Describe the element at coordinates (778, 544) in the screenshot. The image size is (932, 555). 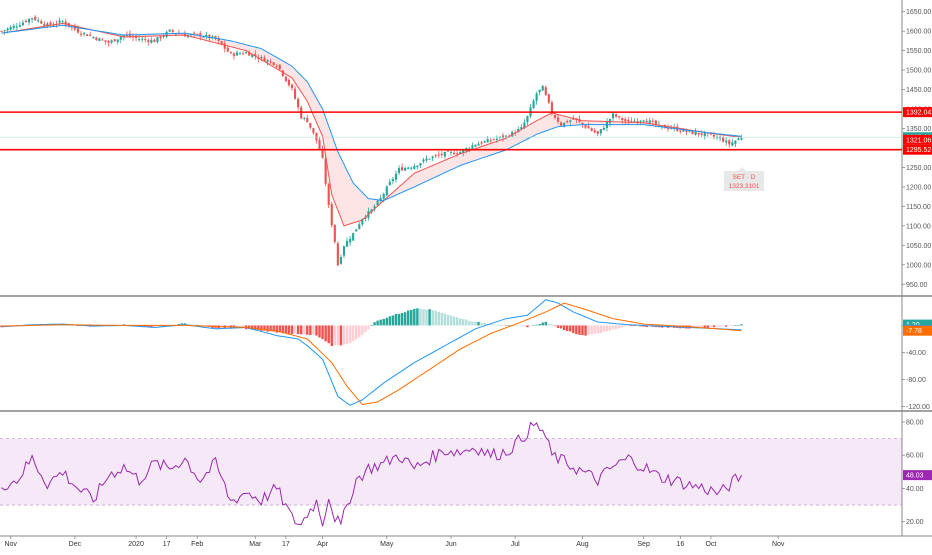
I see `time-axis-tick-label: Nov` at that location.